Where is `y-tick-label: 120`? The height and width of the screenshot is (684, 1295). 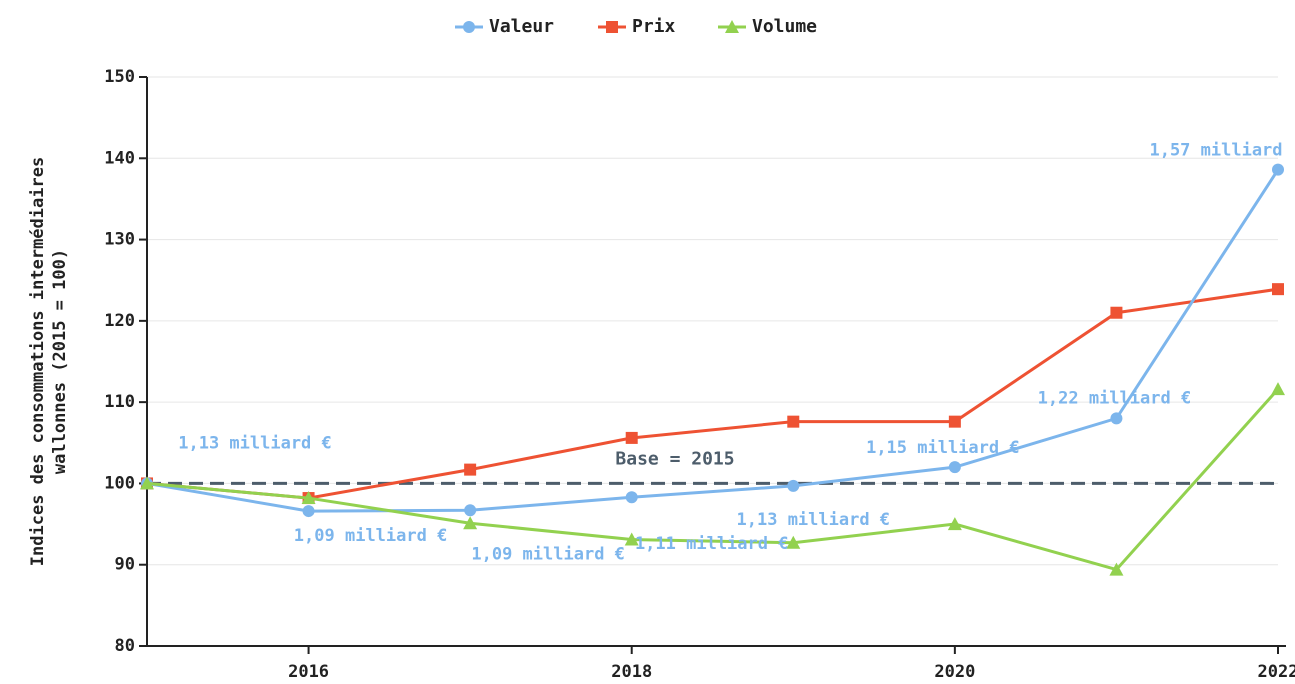 y-tick-label: 120 is located at coordinates (119, 321).